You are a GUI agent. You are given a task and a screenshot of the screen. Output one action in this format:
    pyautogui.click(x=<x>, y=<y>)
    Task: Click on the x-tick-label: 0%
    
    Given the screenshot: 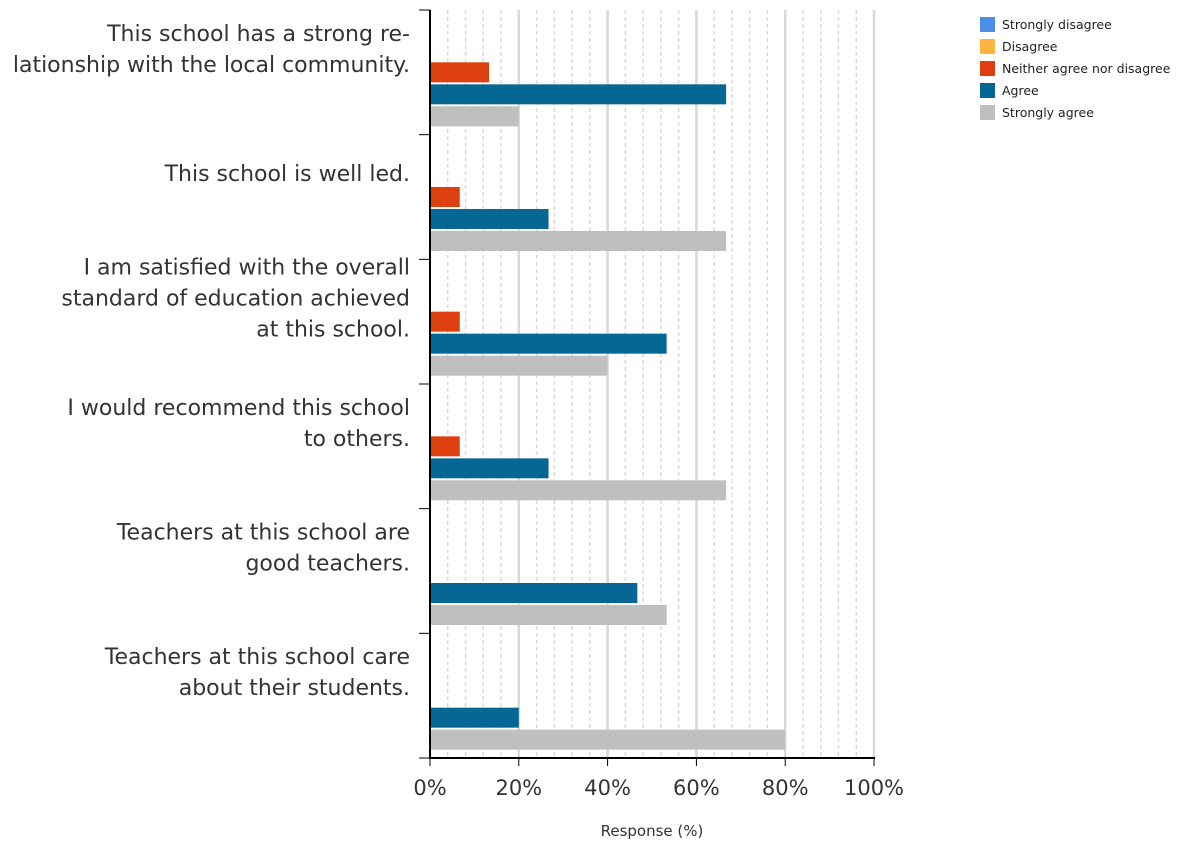 What is the action you would take?
    pyautogui.click(x=429, y=788)
    